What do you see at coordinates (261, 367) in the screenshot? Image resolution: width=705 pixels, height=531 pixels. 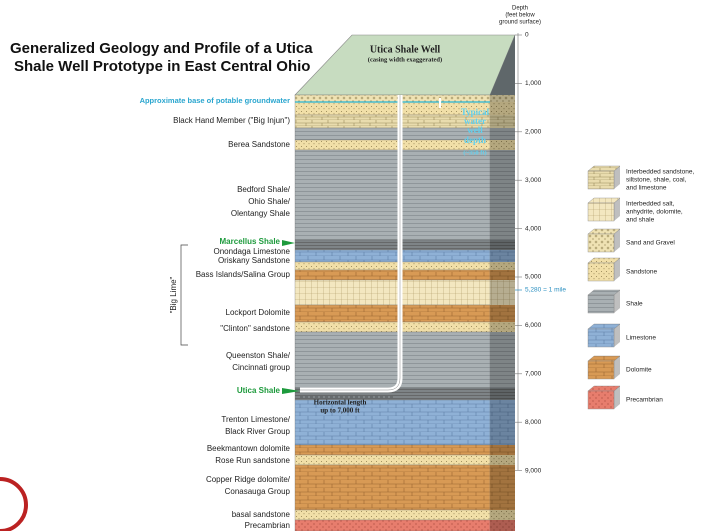 I see `formation-label: Cincinnati group` at bounding box center [261, 367].